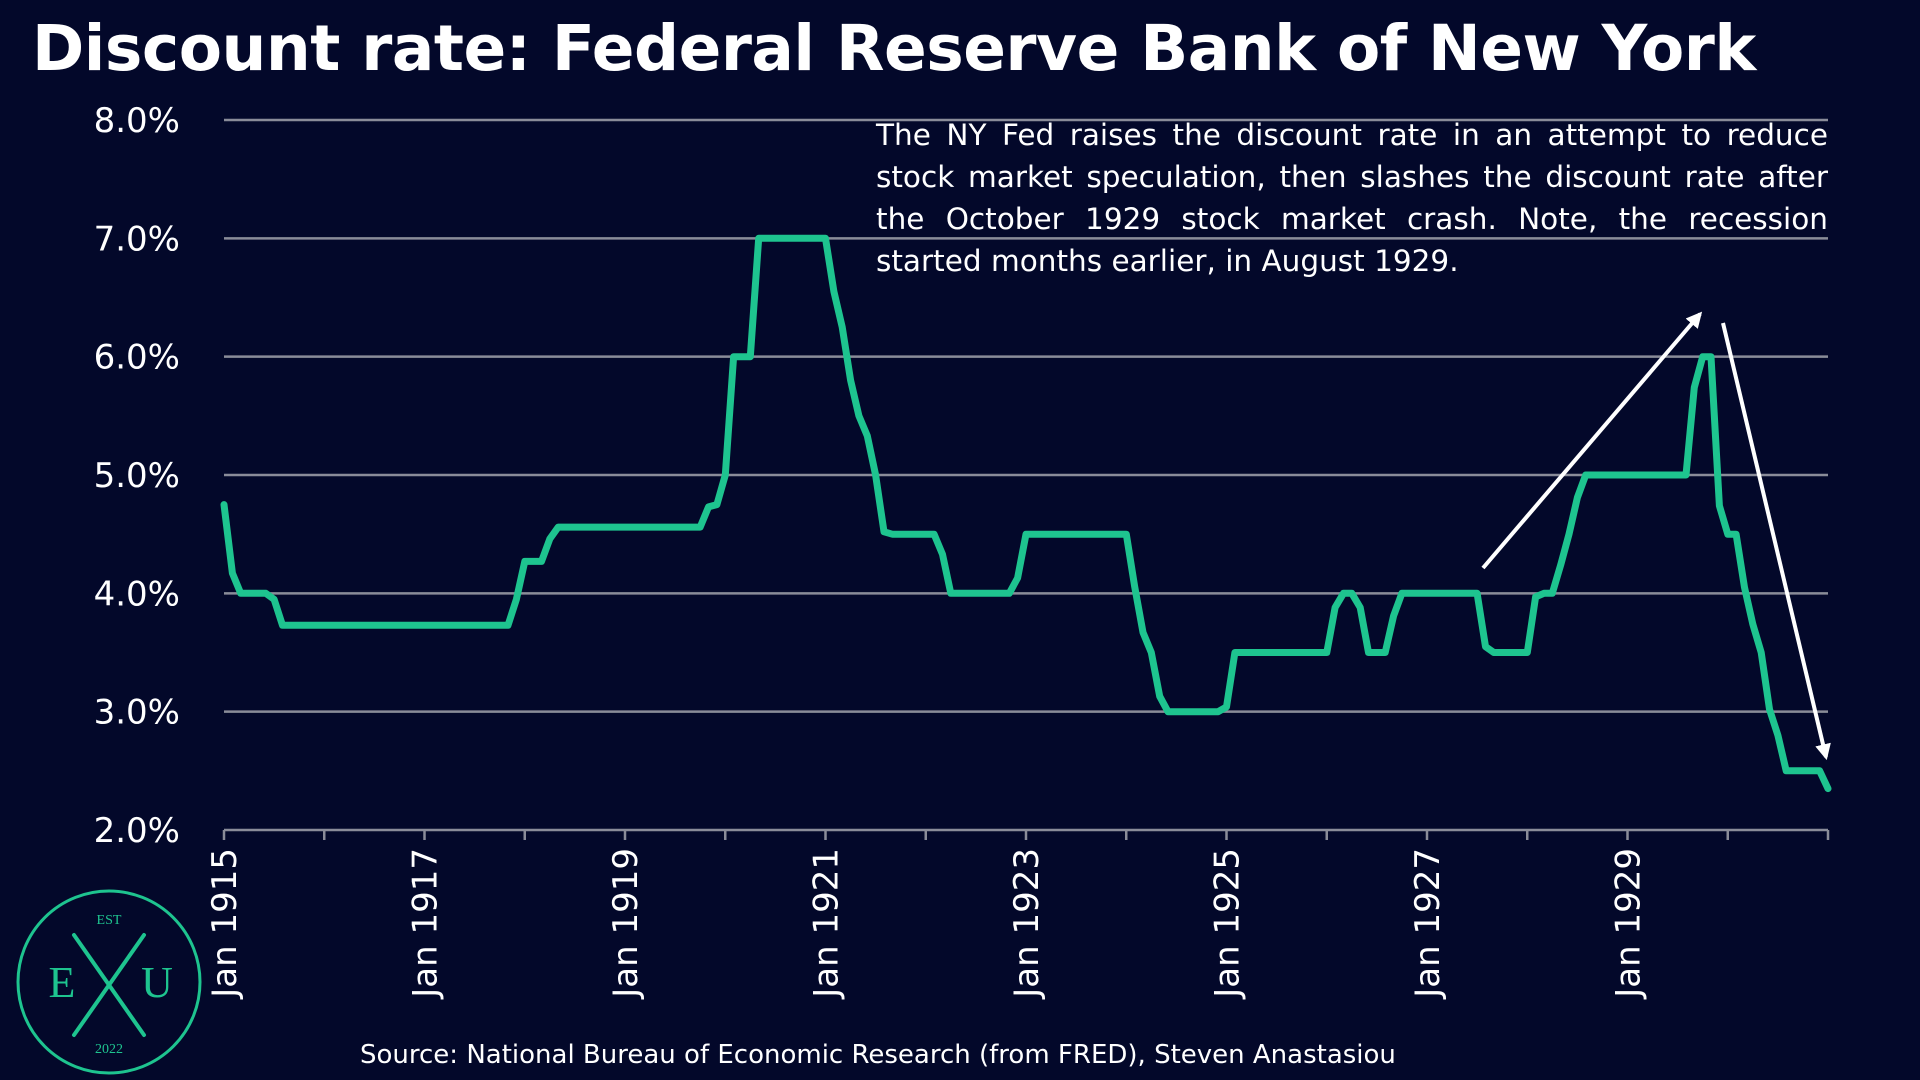 The image size is (1920, 1080). I want to click on logo-top-text: EST, so click(109, 920).